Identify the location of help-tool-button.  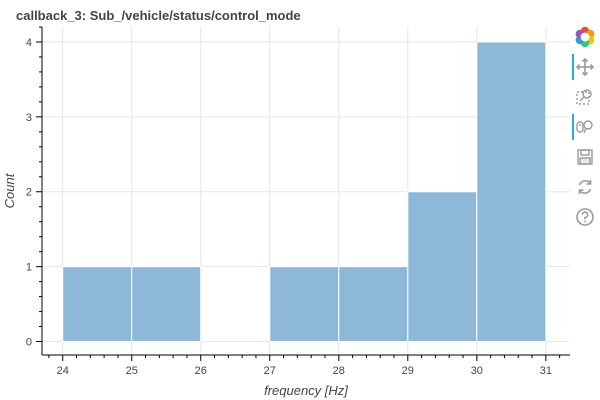
(585, 217).